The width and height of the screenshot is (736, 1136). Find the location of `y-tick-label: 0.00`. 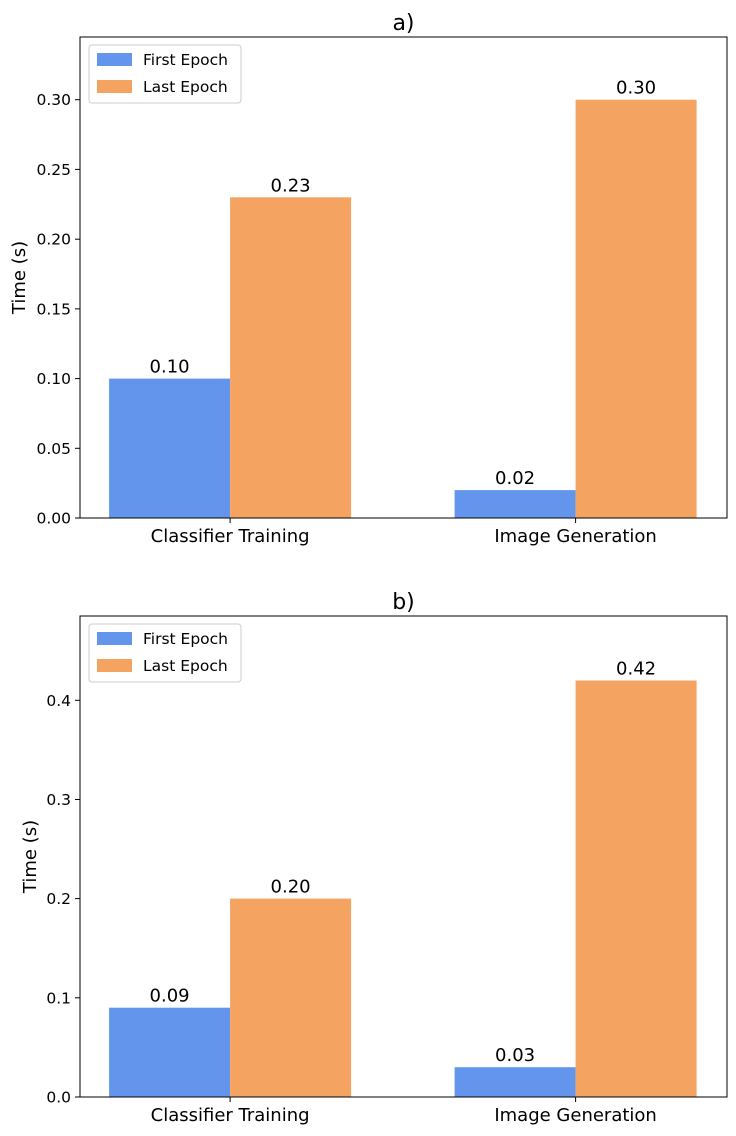

y-tick-label: 0.00 is located at coordinates (53, 519).